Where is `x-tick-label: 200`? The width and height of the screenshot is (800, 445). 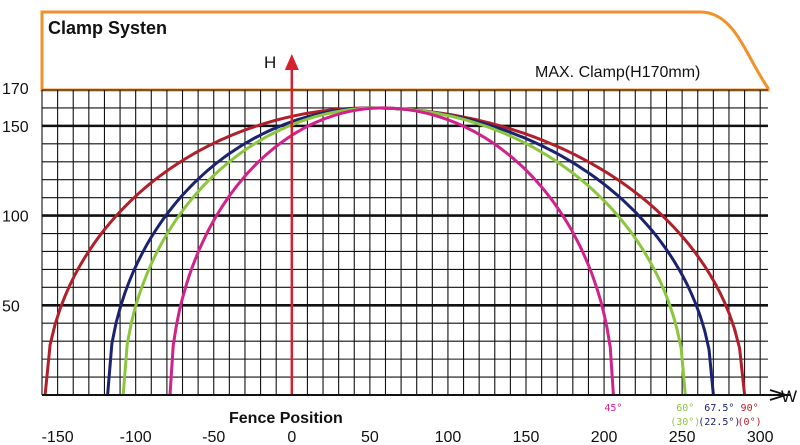 x-tick-label: 200 is located at coordinates (604, 437).